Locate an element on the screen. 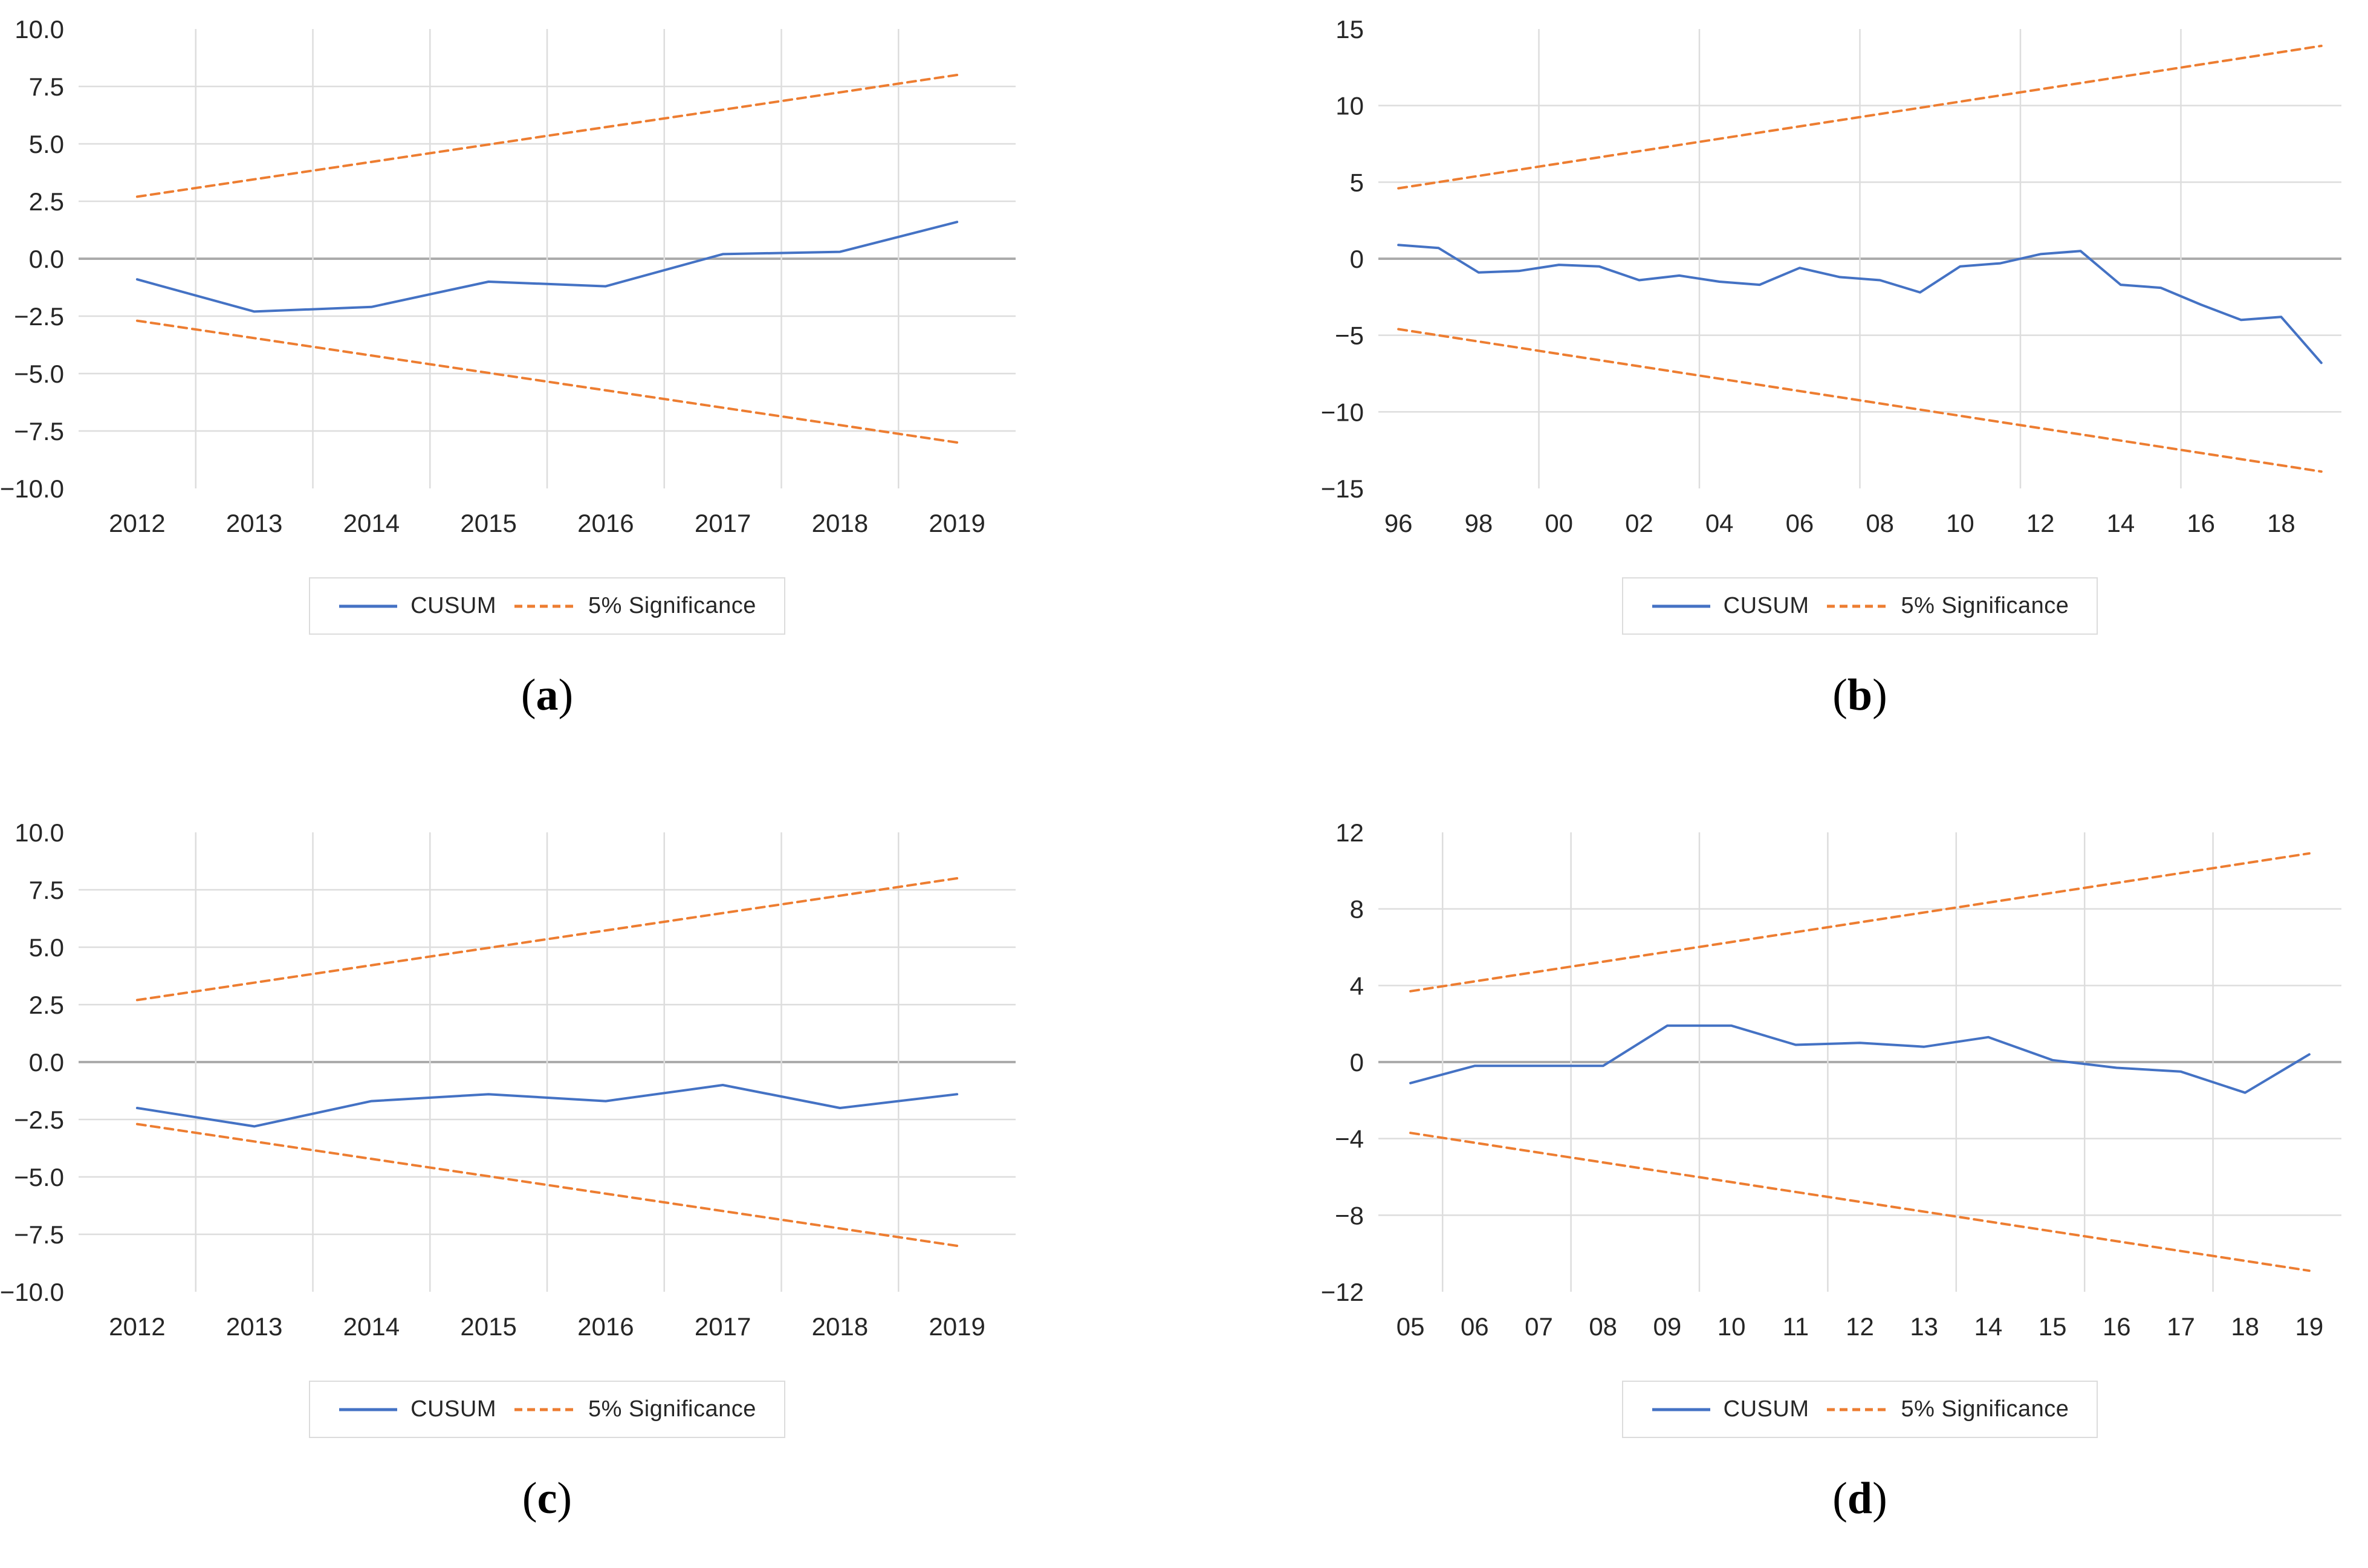  panel-caption-b: (b) is located at coordinates (1859, 695).